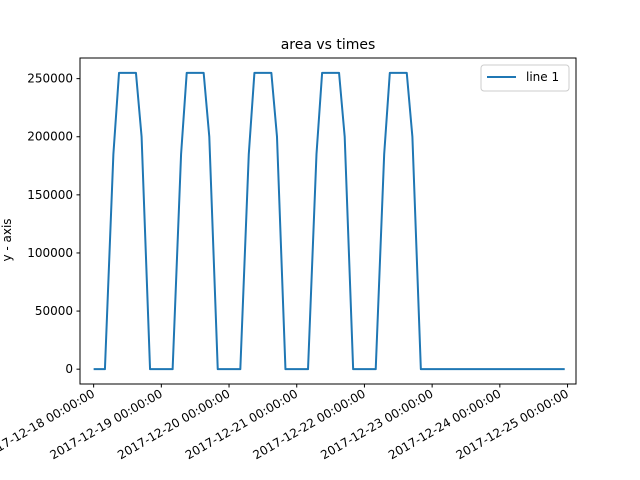 This screenshot has height=480, width=640. I want to click on legend-label-line-1: line 1, so click(542, 77).